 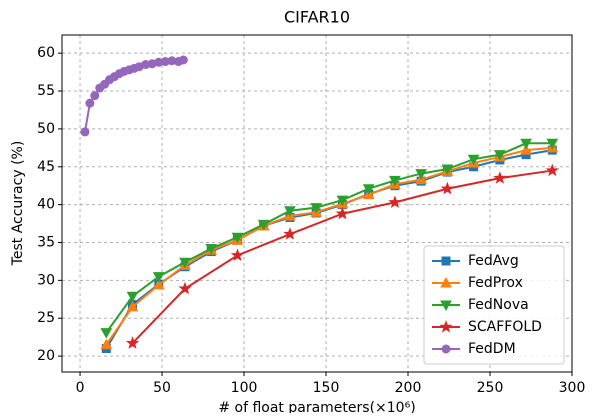 I want to click on y-tick-label: 45, so click(x=46, y=167).